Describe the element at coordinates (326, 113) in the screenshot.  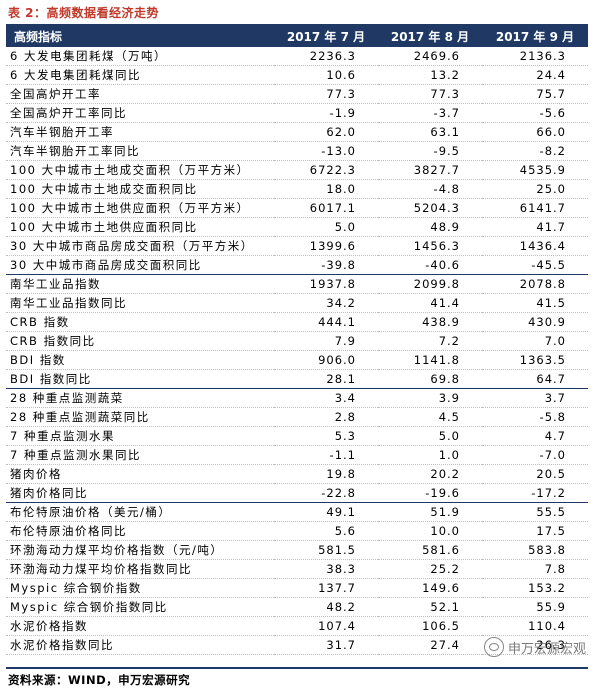
I see `value-jul-2017: -1.9` at that location.